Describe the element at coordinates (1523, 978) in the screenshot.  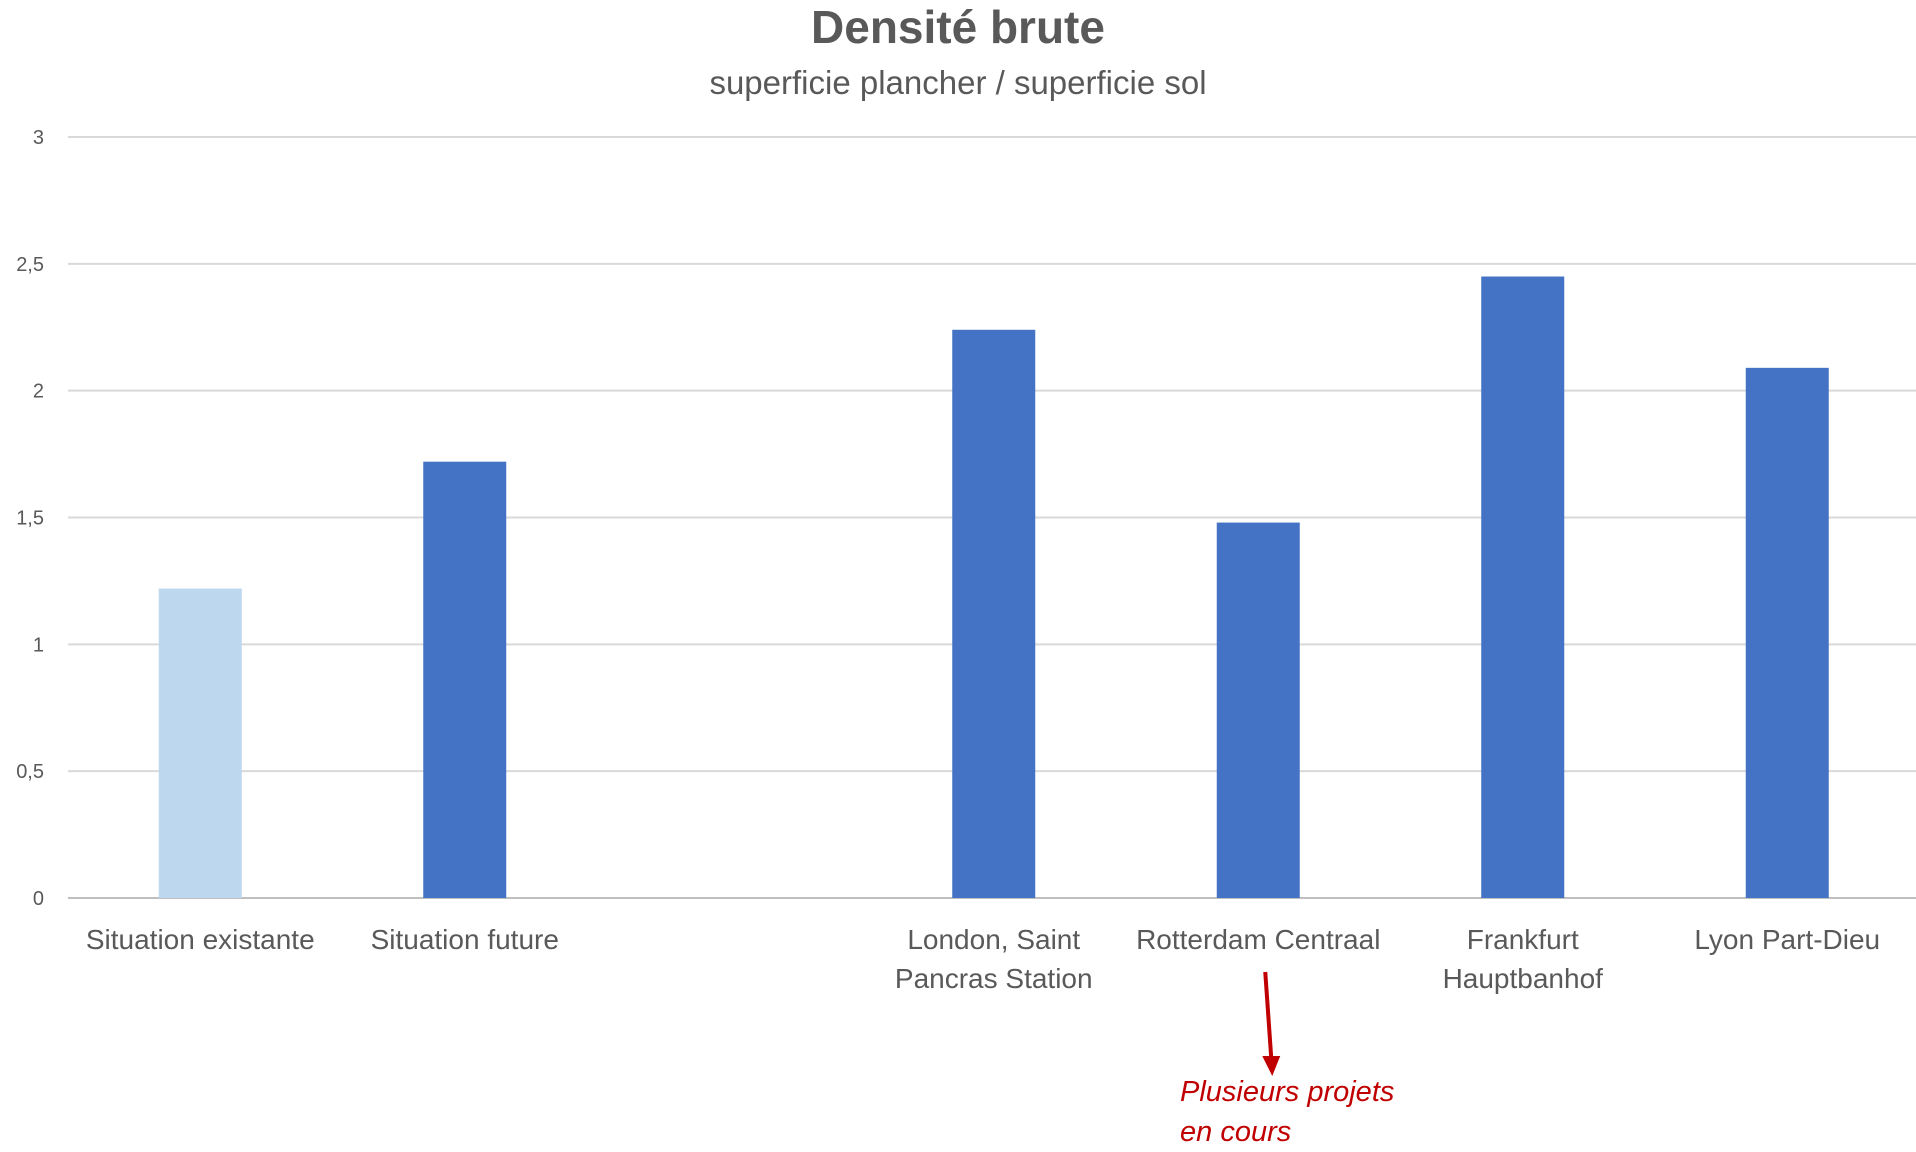
I see `x-tick-label: Hauptbanhof` at that location.